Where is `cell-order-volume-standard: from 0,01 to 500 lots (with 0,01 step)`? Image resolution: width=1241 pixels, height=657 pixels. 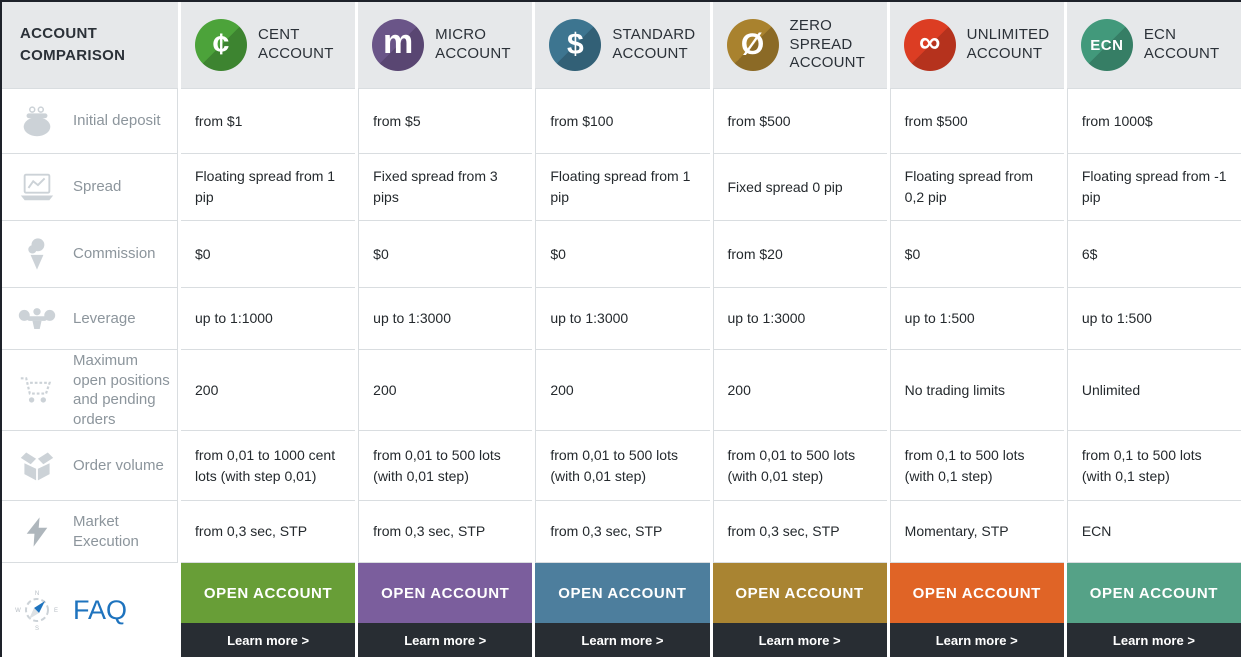
cell-order-volume-standard: from 0,01 to 500 lots (with 0,01 step) is located at coordinates (622, 466).